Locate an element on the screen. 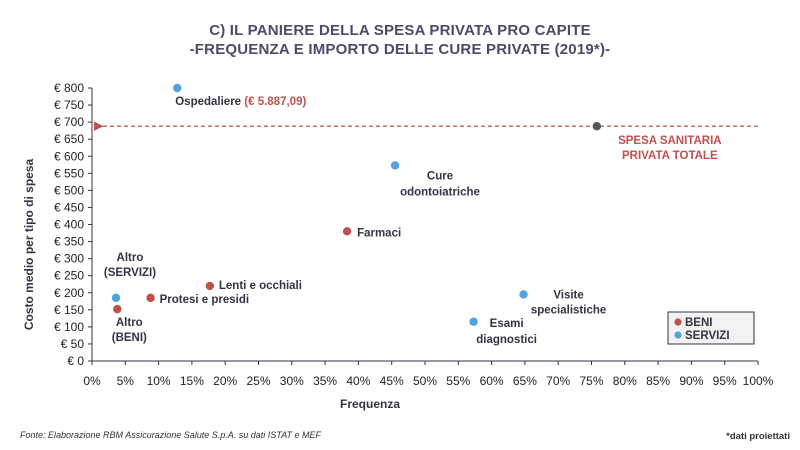 The image size is (800, 450). legend-marker-servizi is located at coordinates (678, 335).